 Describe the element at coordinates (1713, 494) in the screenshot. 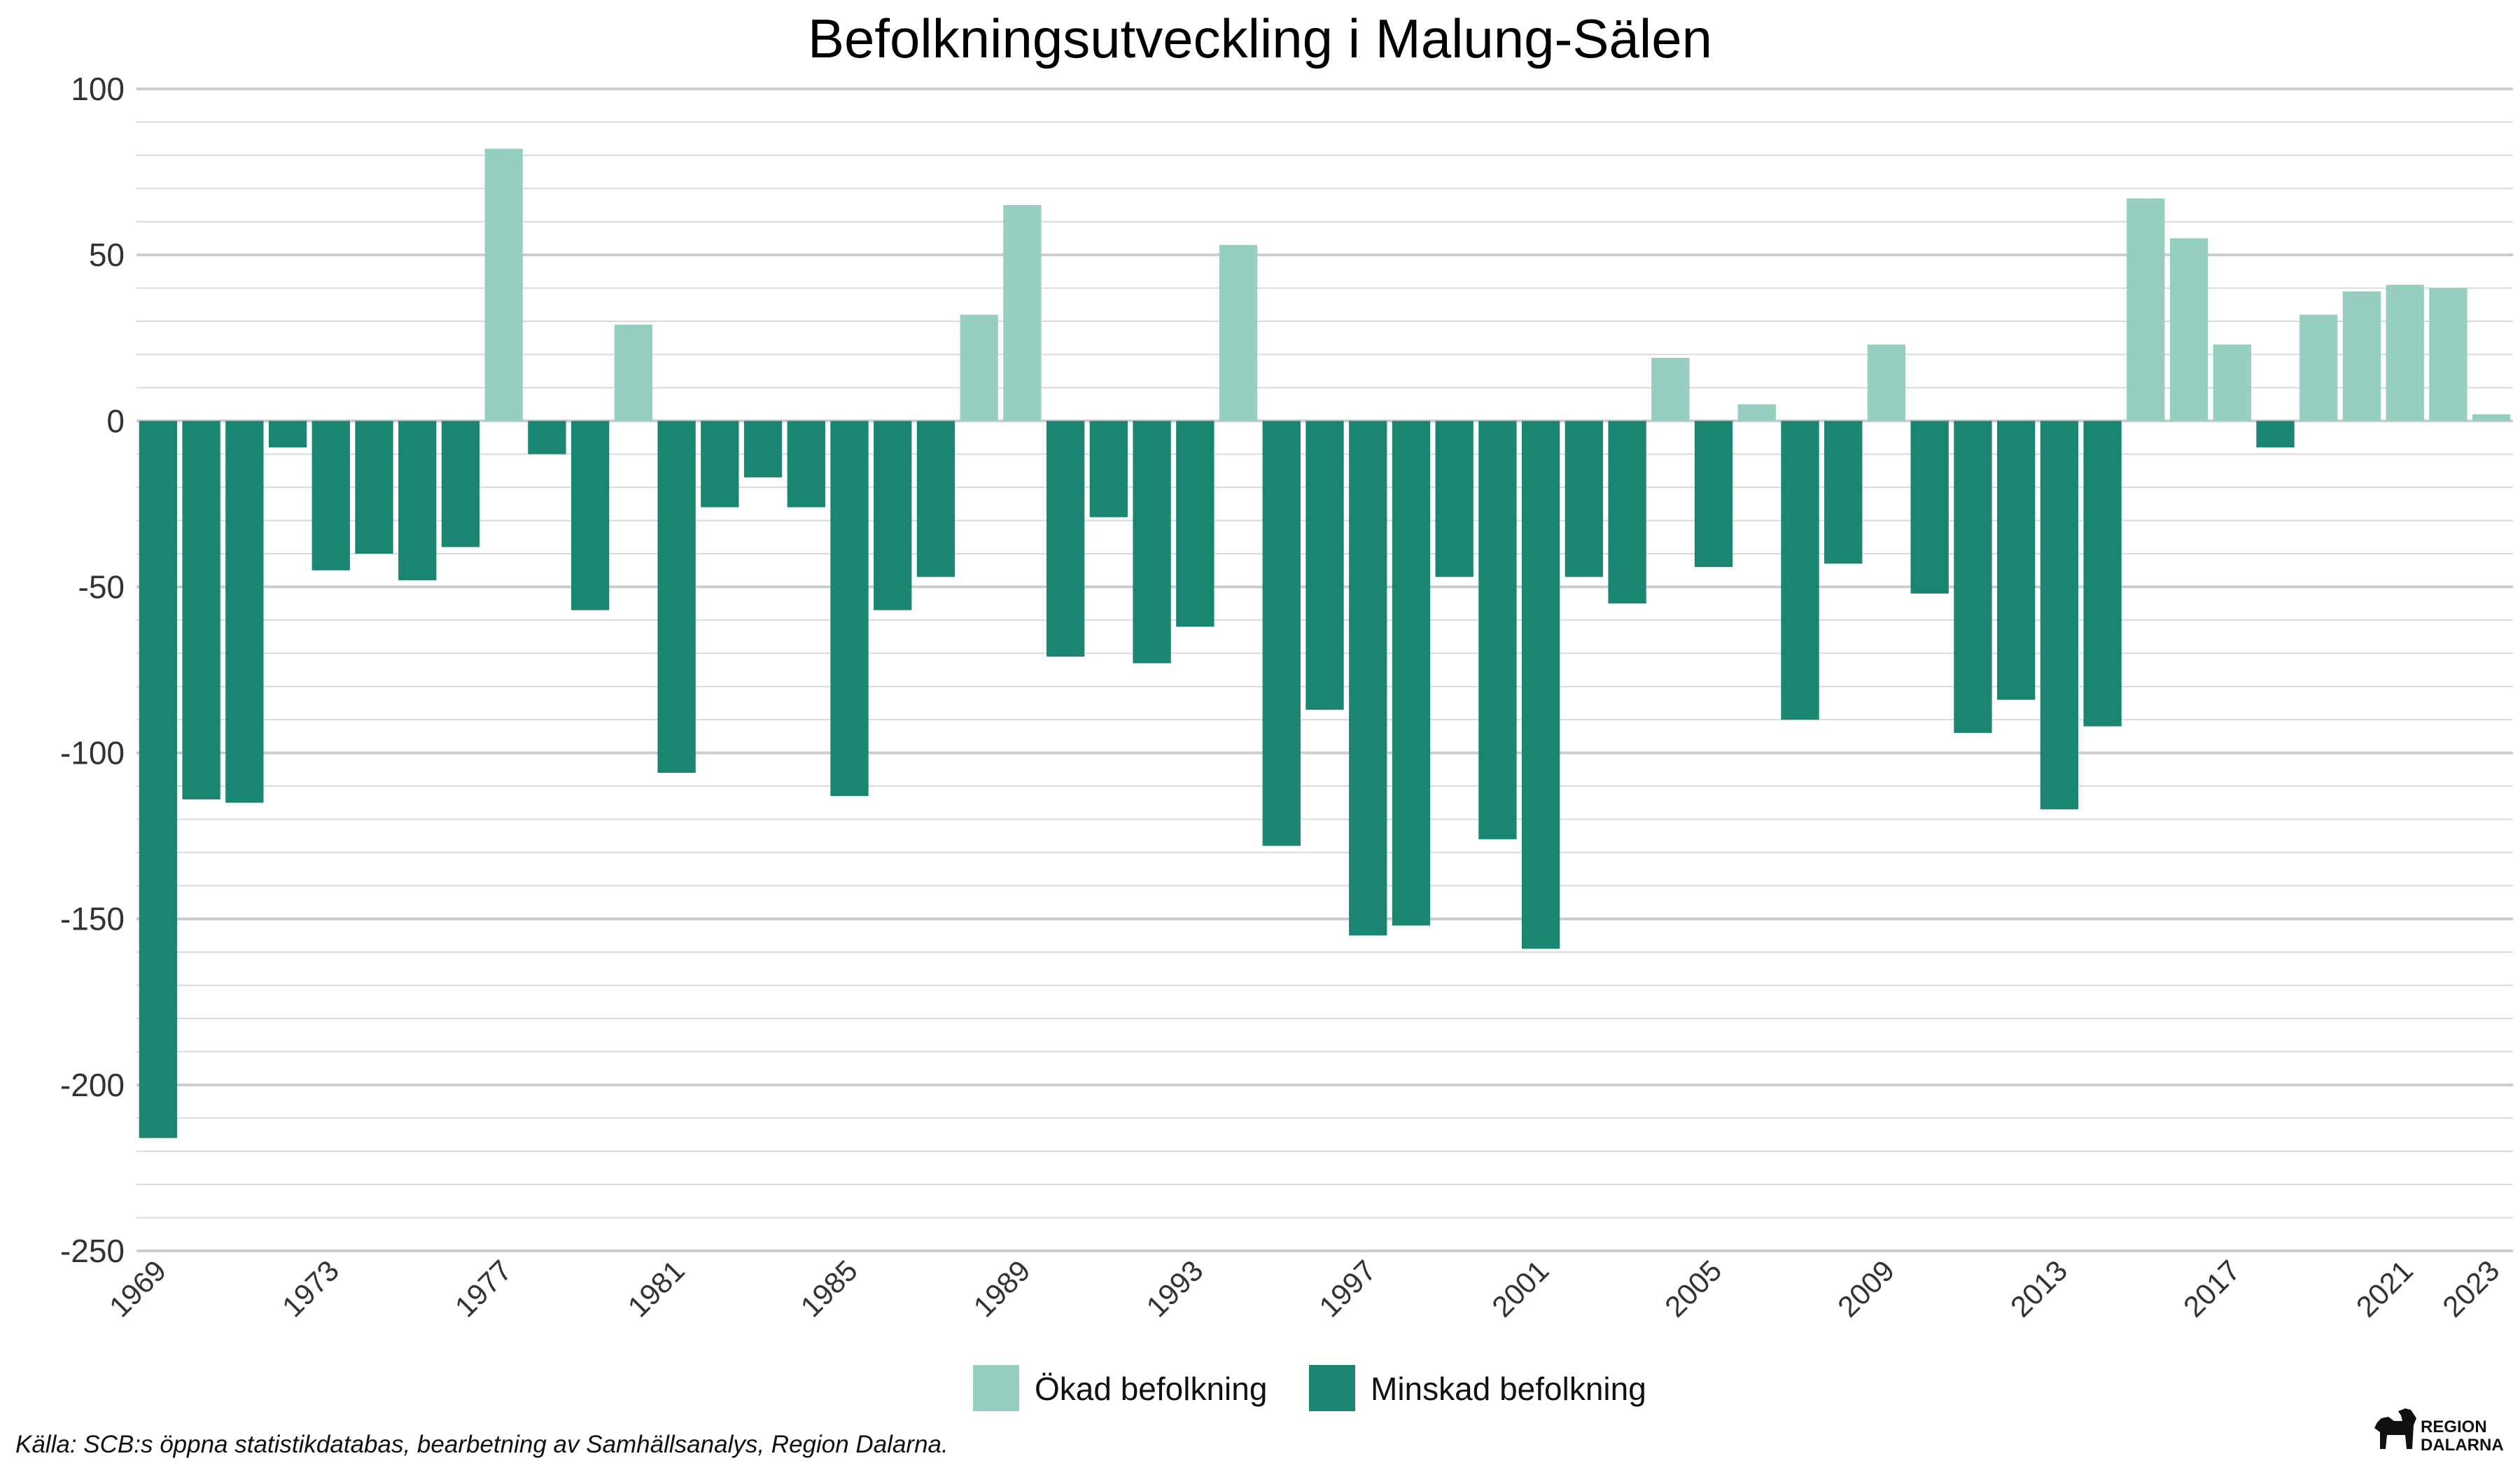

I see `bar-2005` at that location.